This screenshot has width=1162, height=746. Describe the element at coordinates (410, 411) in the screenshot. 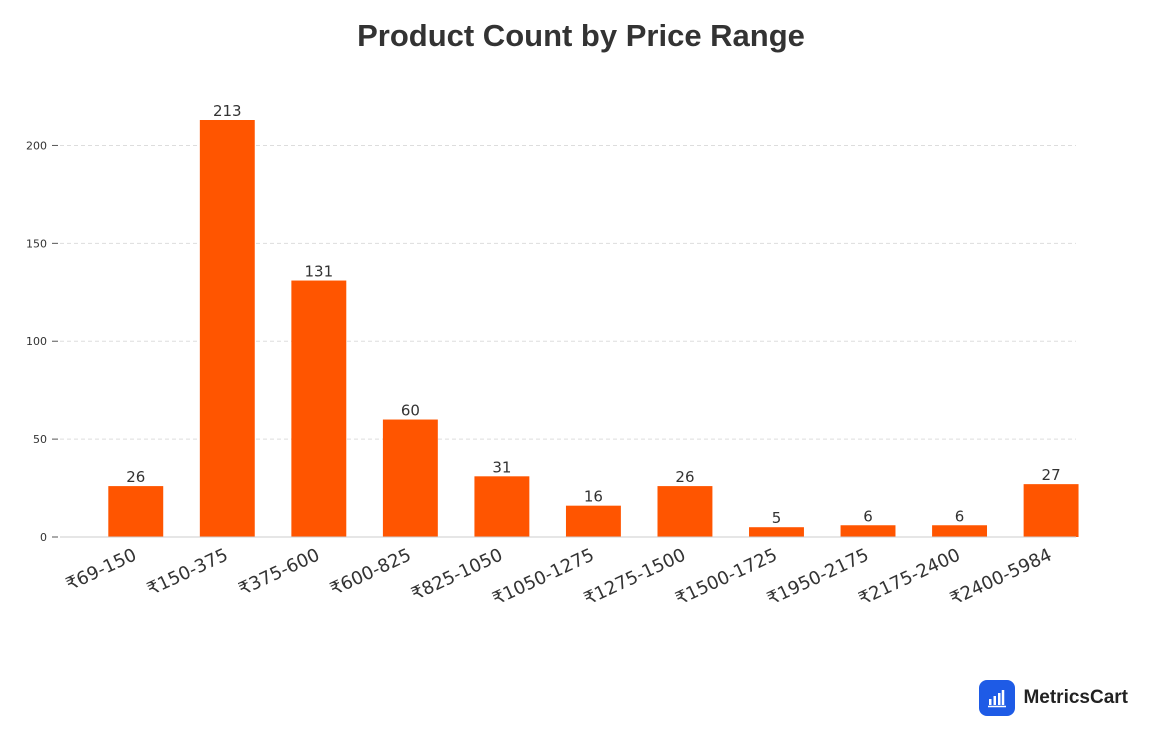

I see `value-label: 60` at that location.